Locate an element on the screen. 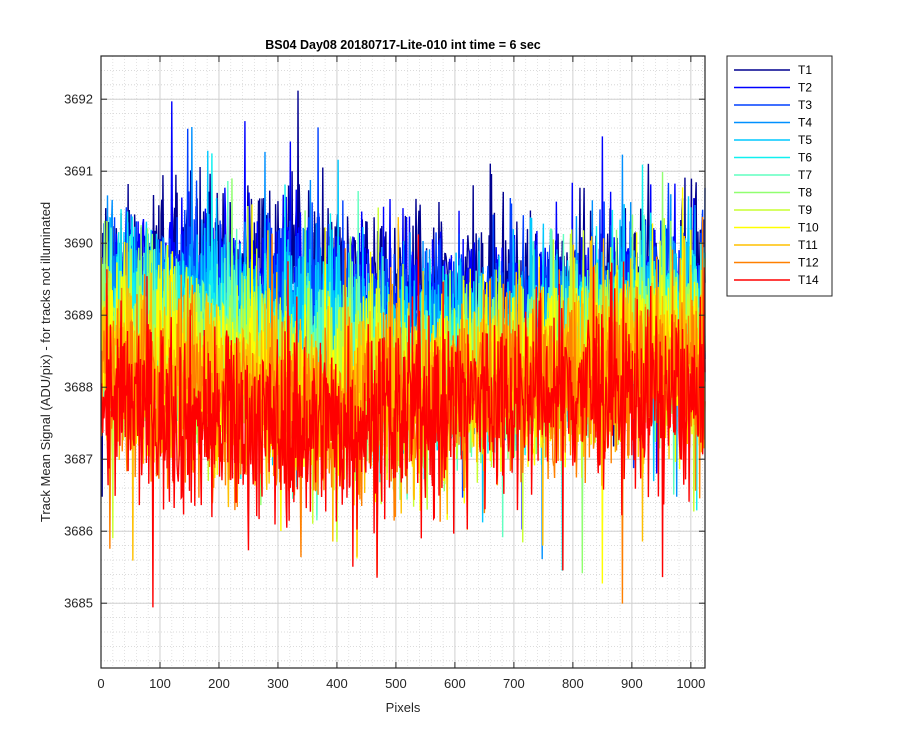  x-tick-label: 400 is located at coordinates (337, 683).